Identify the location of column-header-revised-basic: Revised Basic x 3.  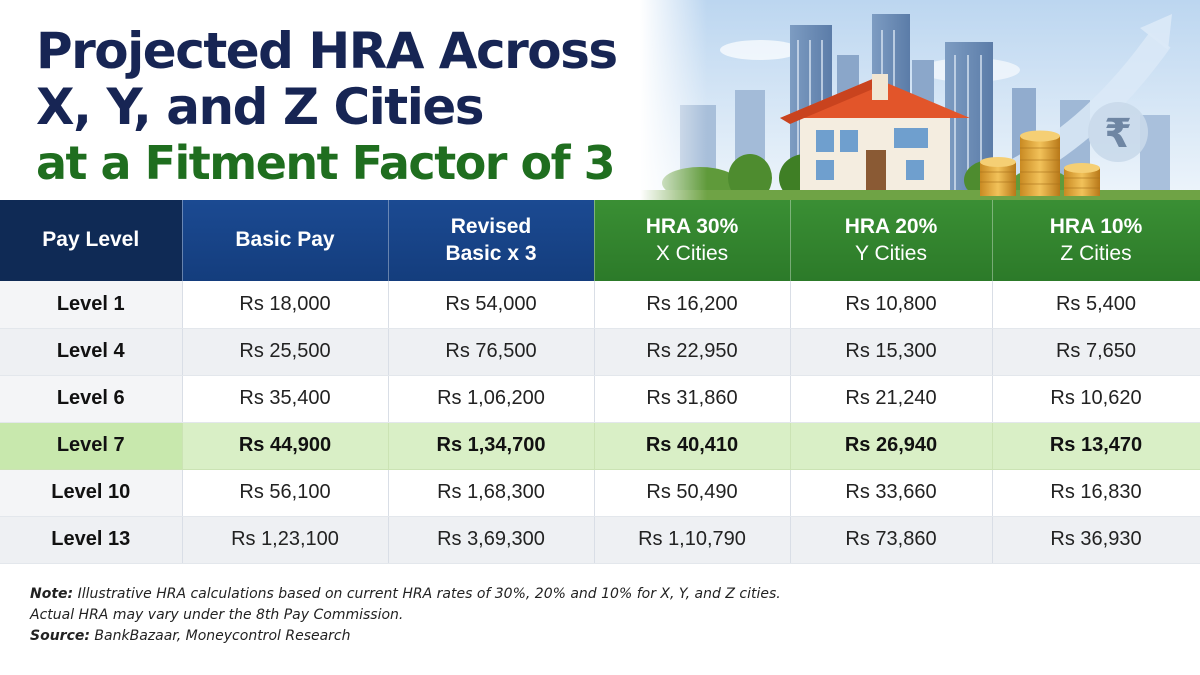
(491, 240).